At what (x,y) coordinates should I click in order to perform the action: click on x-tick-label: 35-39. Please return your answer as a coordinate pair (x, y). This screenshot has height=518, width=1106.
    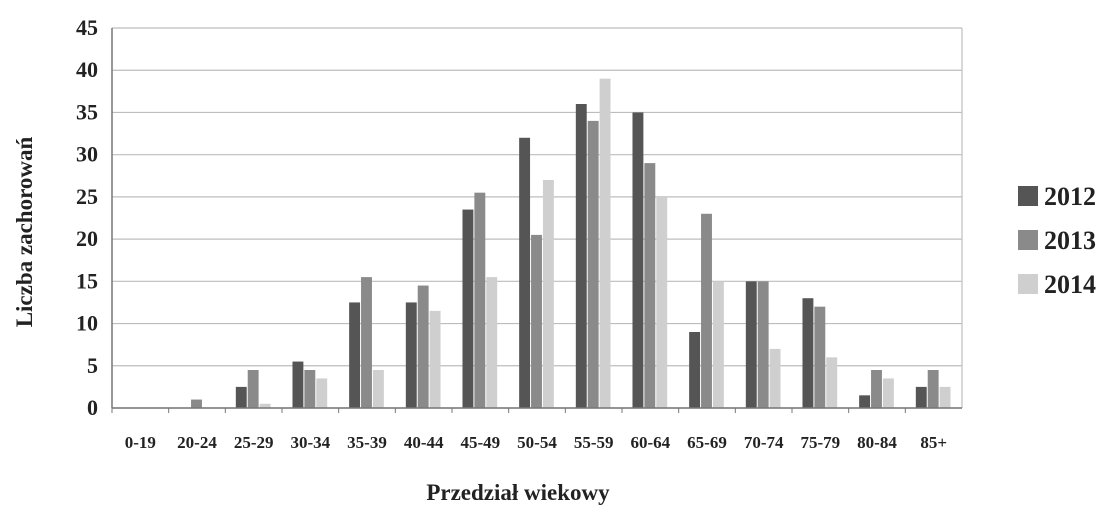
    Looking at the image, I should click on (367, 442).